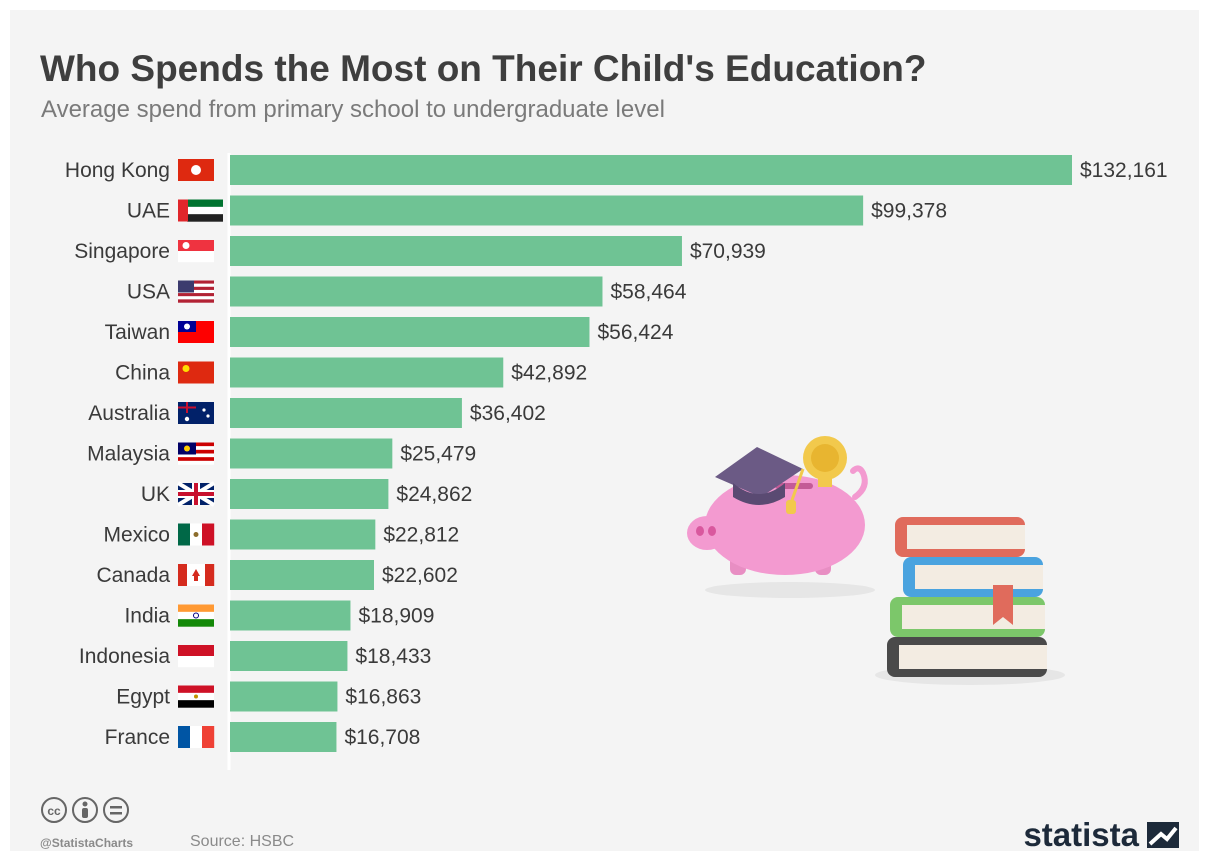  I want to click on category-label: Taiwan, so click(137, 332).